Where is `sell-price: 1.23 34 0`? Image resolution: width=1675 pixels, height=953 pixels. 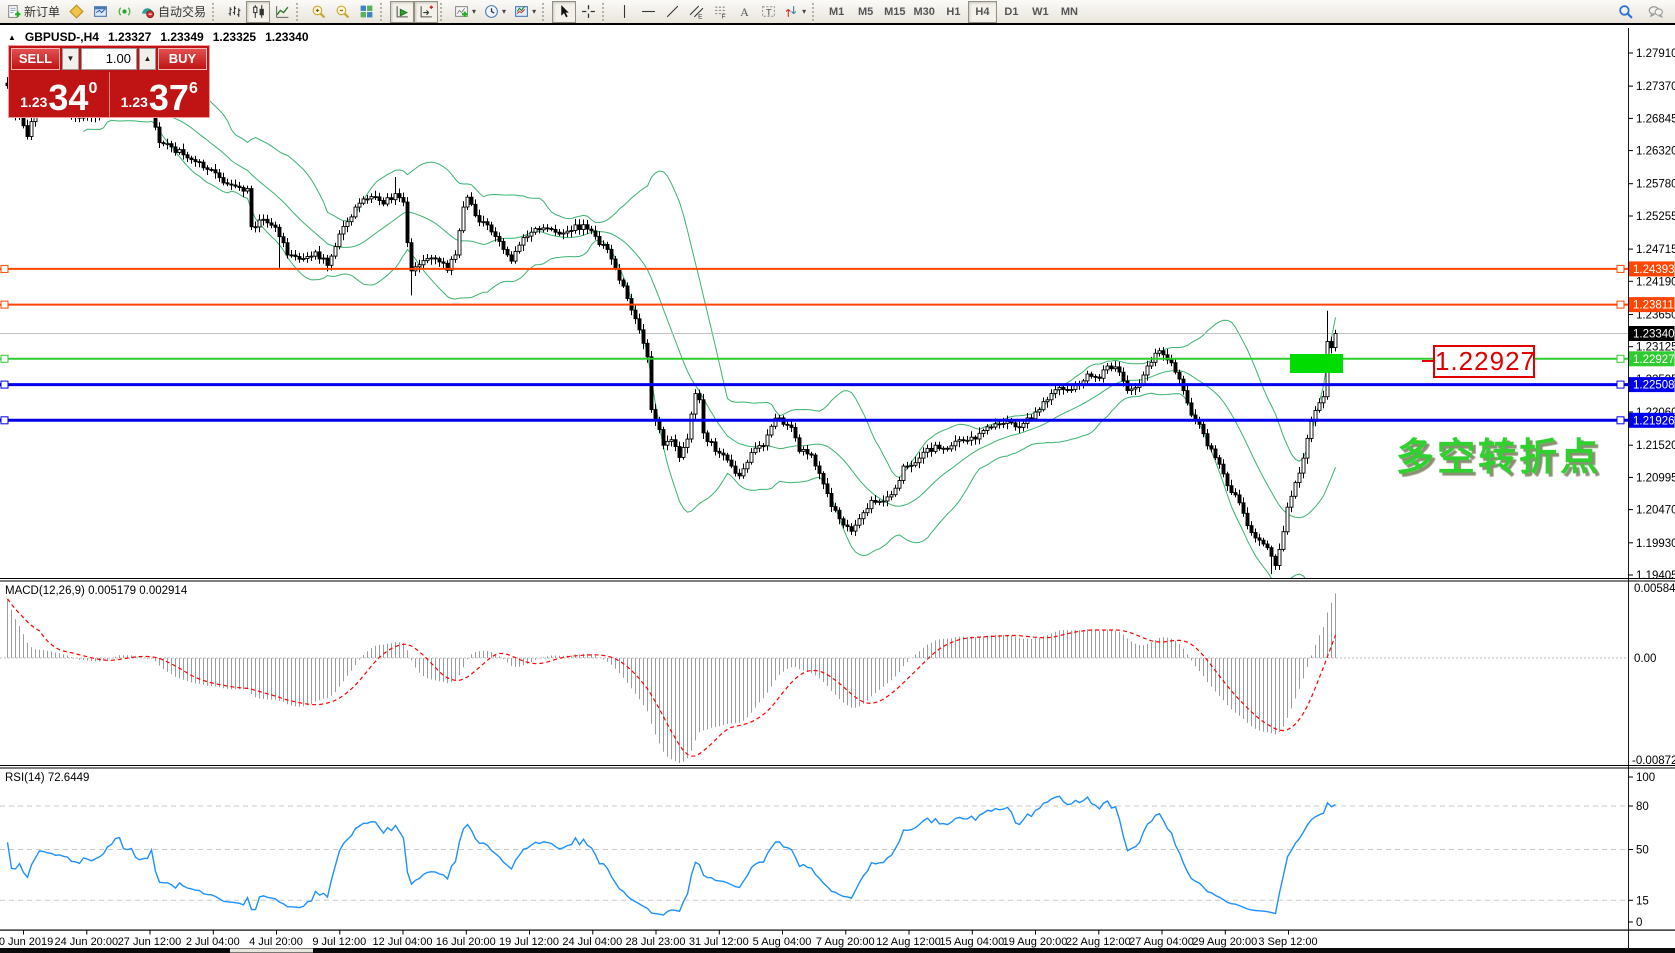 sell-price: 1.23 34 0 is located at coordinates (59, 94).